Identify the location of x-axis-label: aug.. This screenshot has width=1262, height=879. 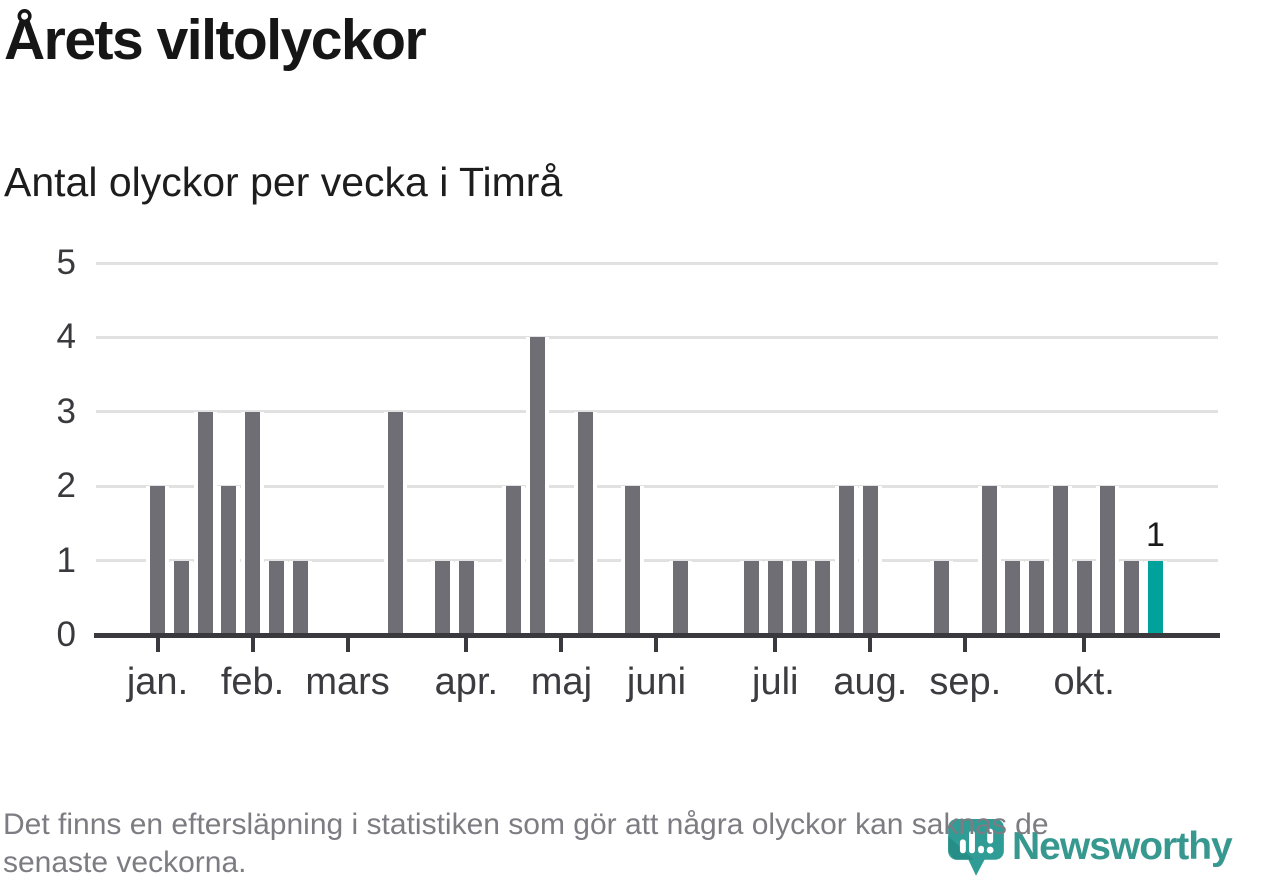
(870, 682).